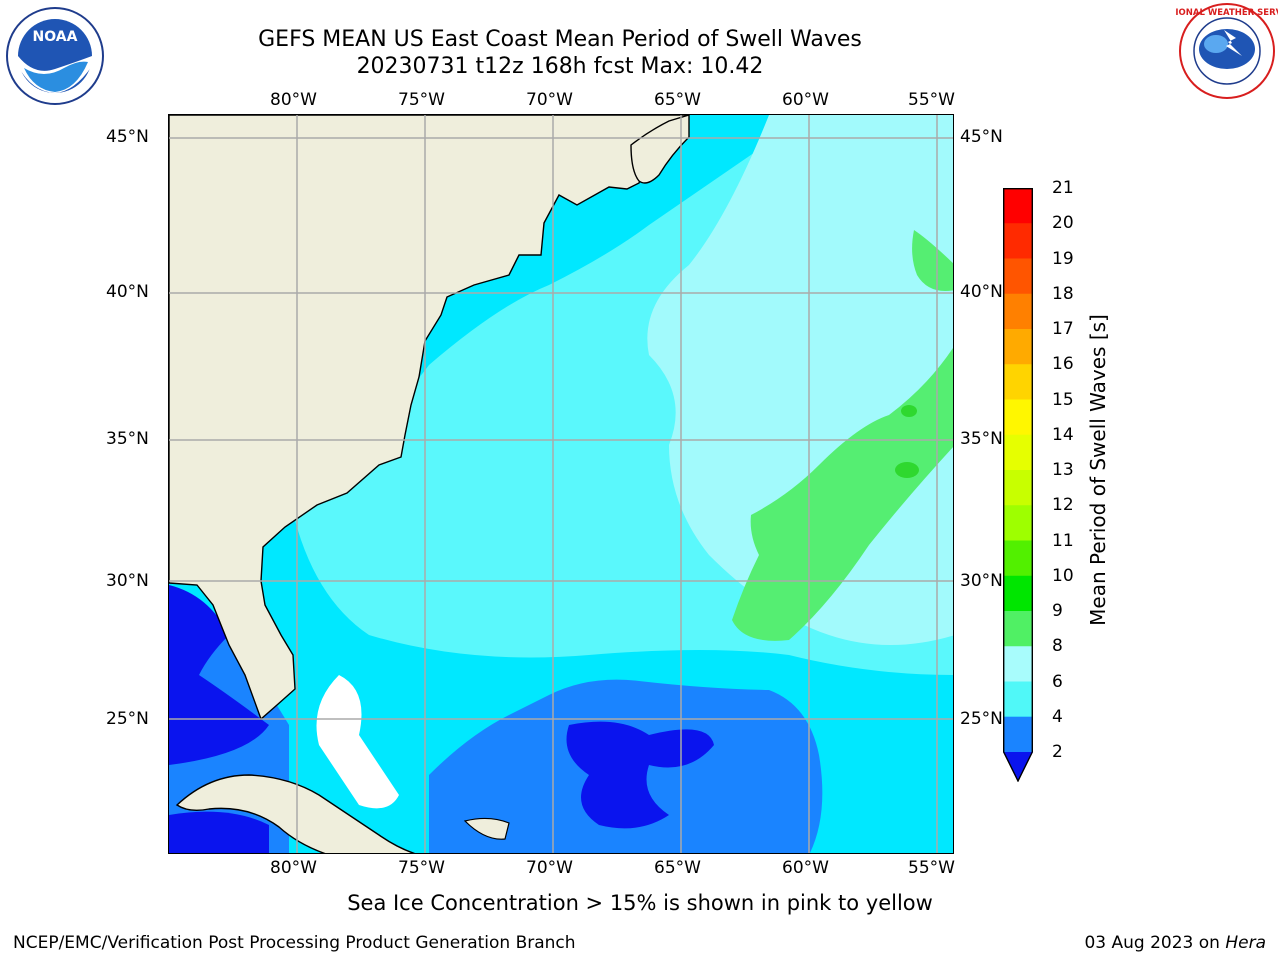 The height and width of the screenshot is (960, 1280). I want to click on lon-label-bottom-60w: 60°W, so click(805, 868).